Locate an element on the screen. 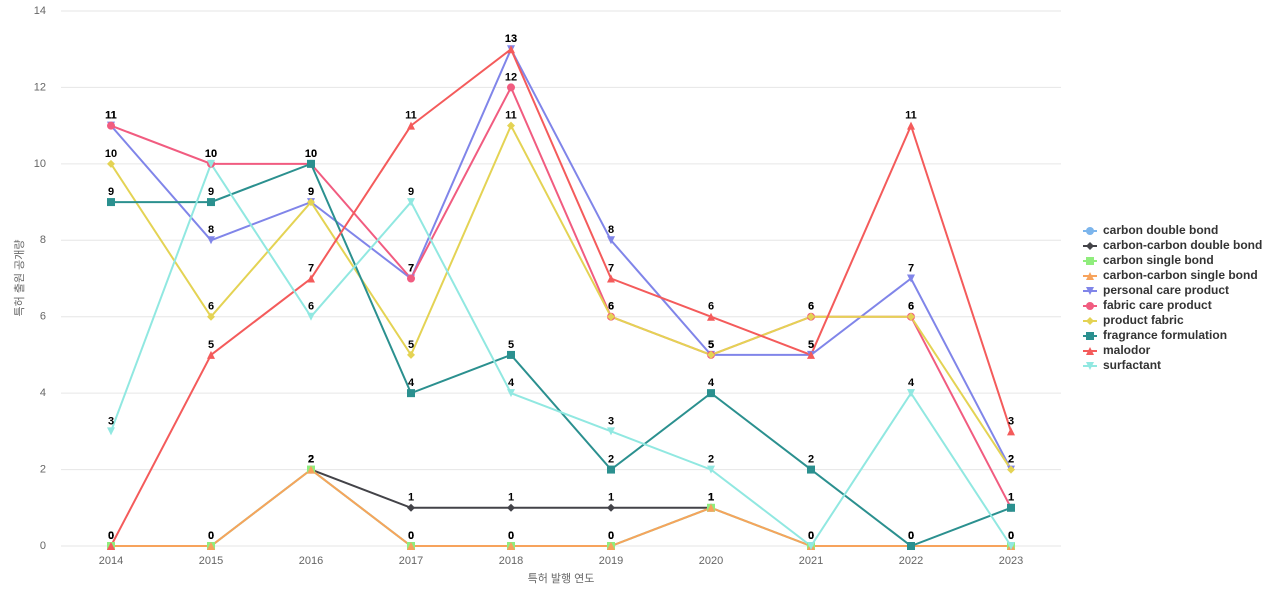 The image size is (1280, 605). legend-label: carbon-carbon single bond is located at coordinates (1180, 275).